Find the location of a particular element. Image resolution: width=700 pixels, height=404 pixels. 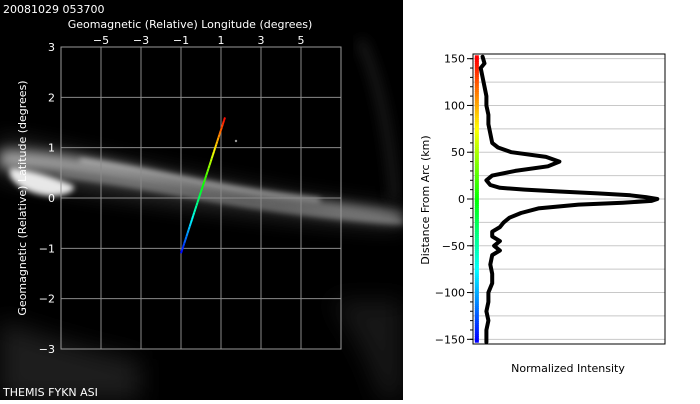

profile-tick-label: 50 is located at coordinates (458, 152).